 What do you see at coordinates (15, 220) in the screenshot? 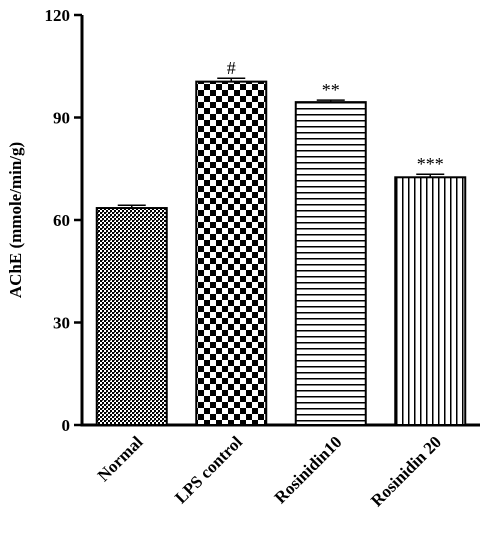
I see `y-axis-label: AChE (mmole/min/g)` at bounding box center [15, 220].